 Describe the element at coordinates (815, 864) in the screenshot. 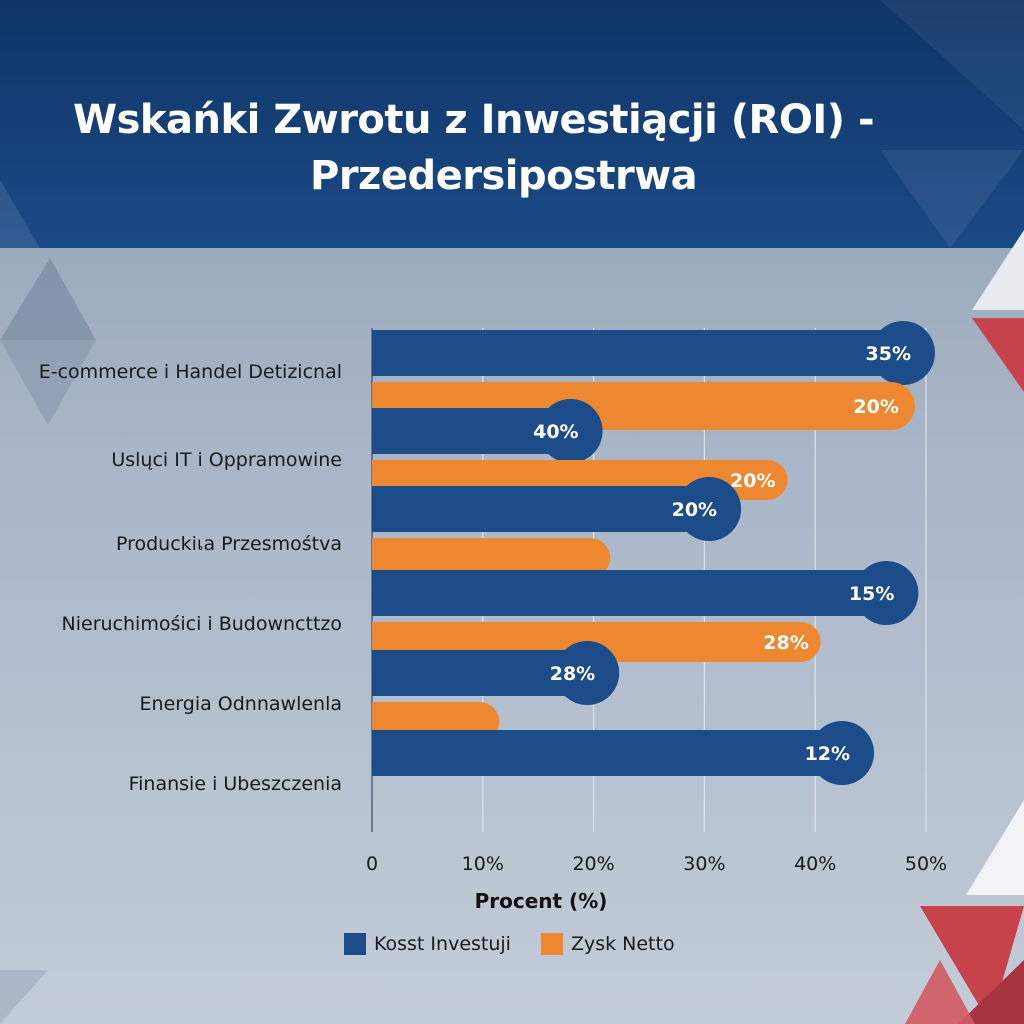

I see `x-tick-label: 40%` at that location.